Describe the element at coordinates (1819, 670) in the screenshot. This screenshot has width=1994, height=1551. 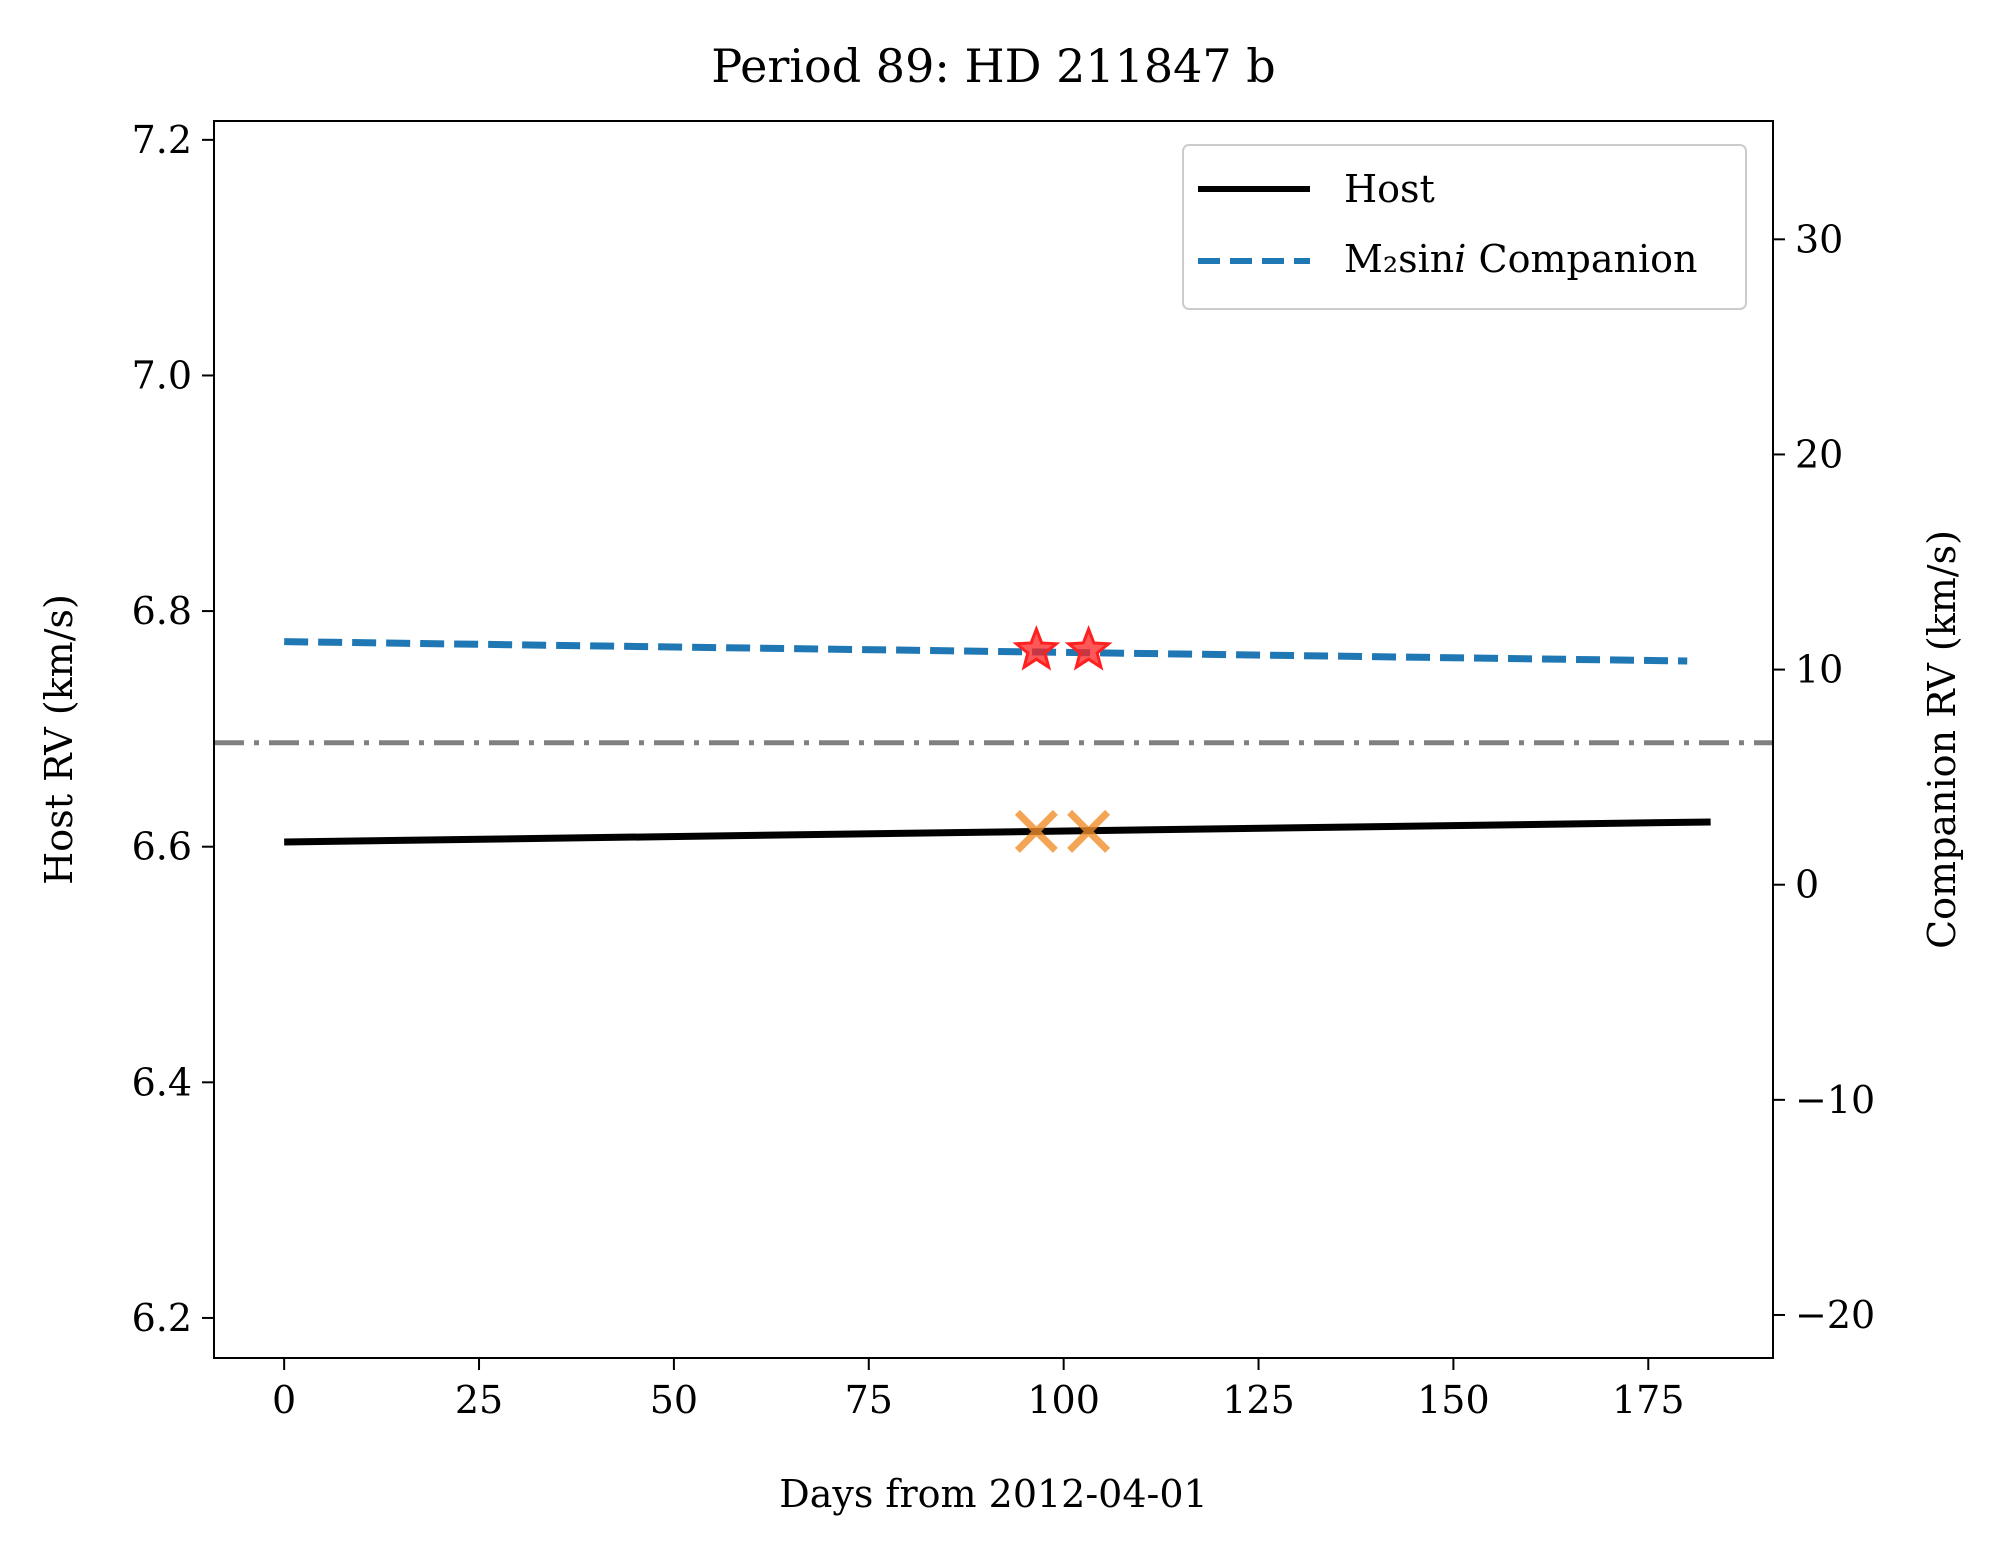
I see `y-right-tick-label: 10` at that location.